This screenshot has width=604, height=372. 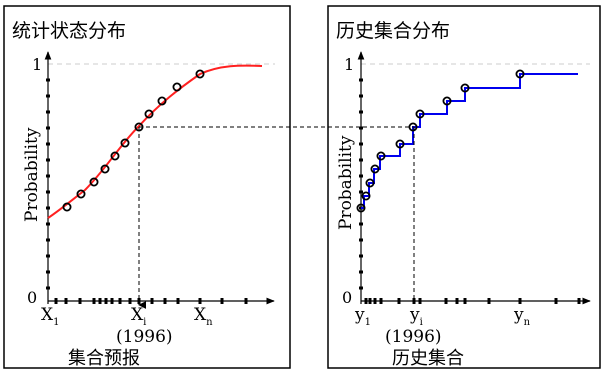 What do you see at coordinates (347, 297) in the screenshot?
I see `right-y-origin-label: 0` at bounding box center [347, 297].